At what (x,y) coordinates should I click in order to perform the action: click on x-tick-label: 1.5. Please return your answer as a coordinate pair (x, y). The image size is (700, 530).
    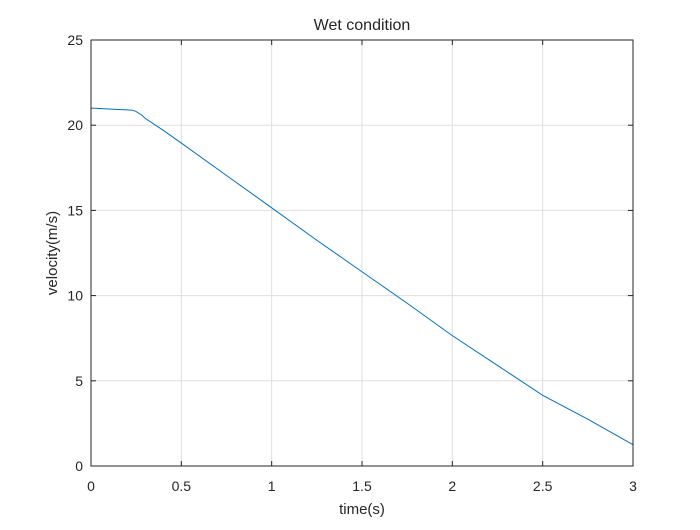
    Looking at the image, I should click on (362, 486).